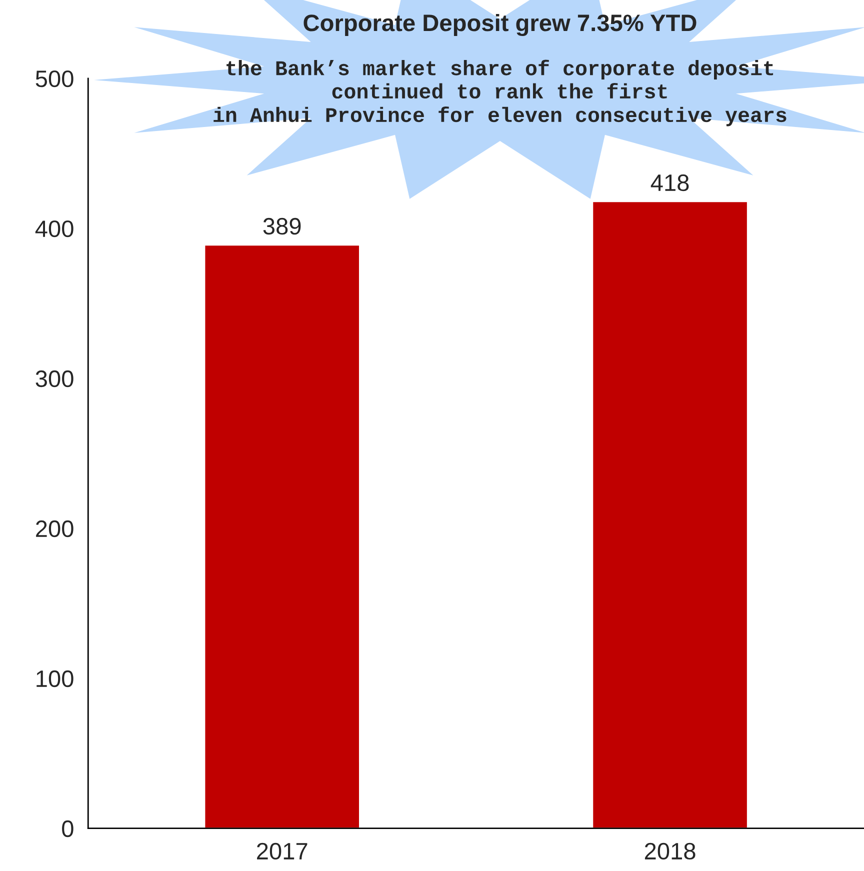  Describe the element at coordinates (282, 226) in the screenshot. I see `data-label: 389` at that location.